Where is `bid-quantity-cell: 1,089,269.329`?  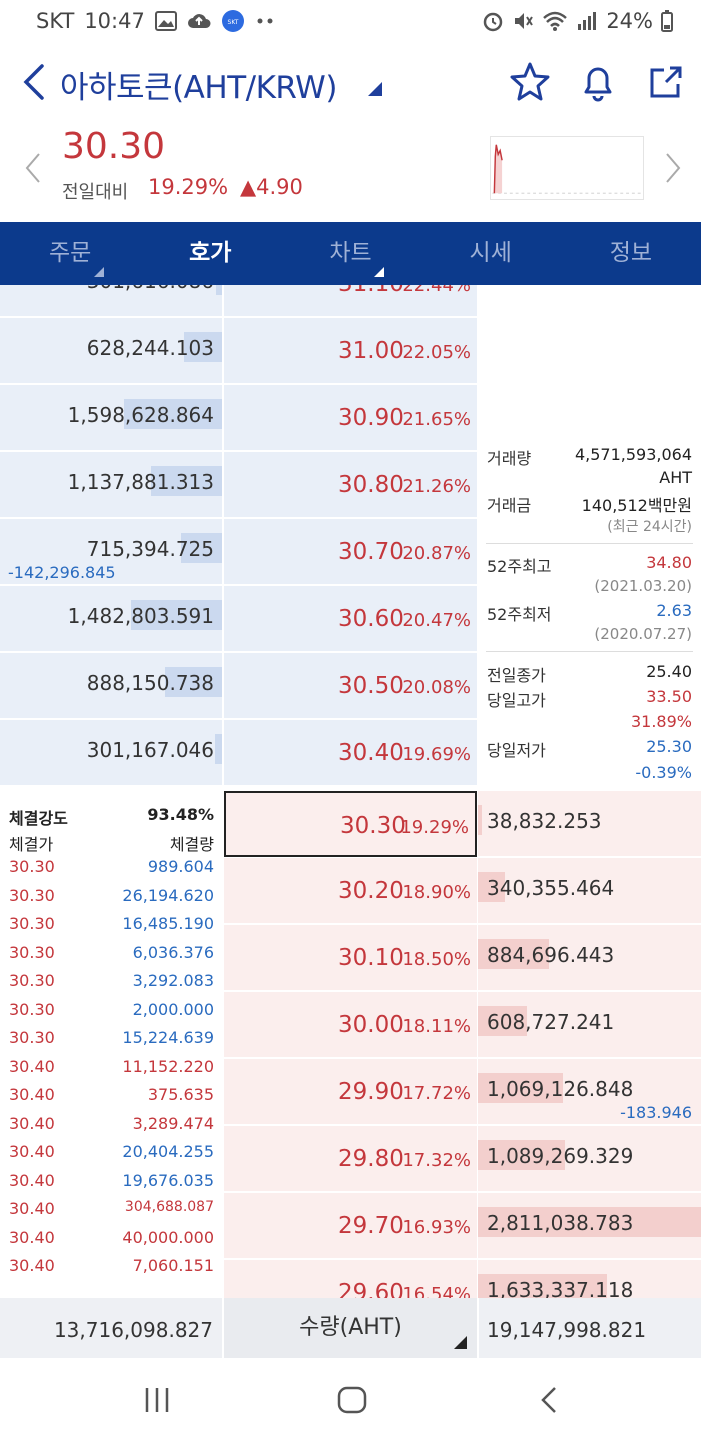
bid-quantity-cell: 1,089,269.329 is located at coordinates (589, 1159).